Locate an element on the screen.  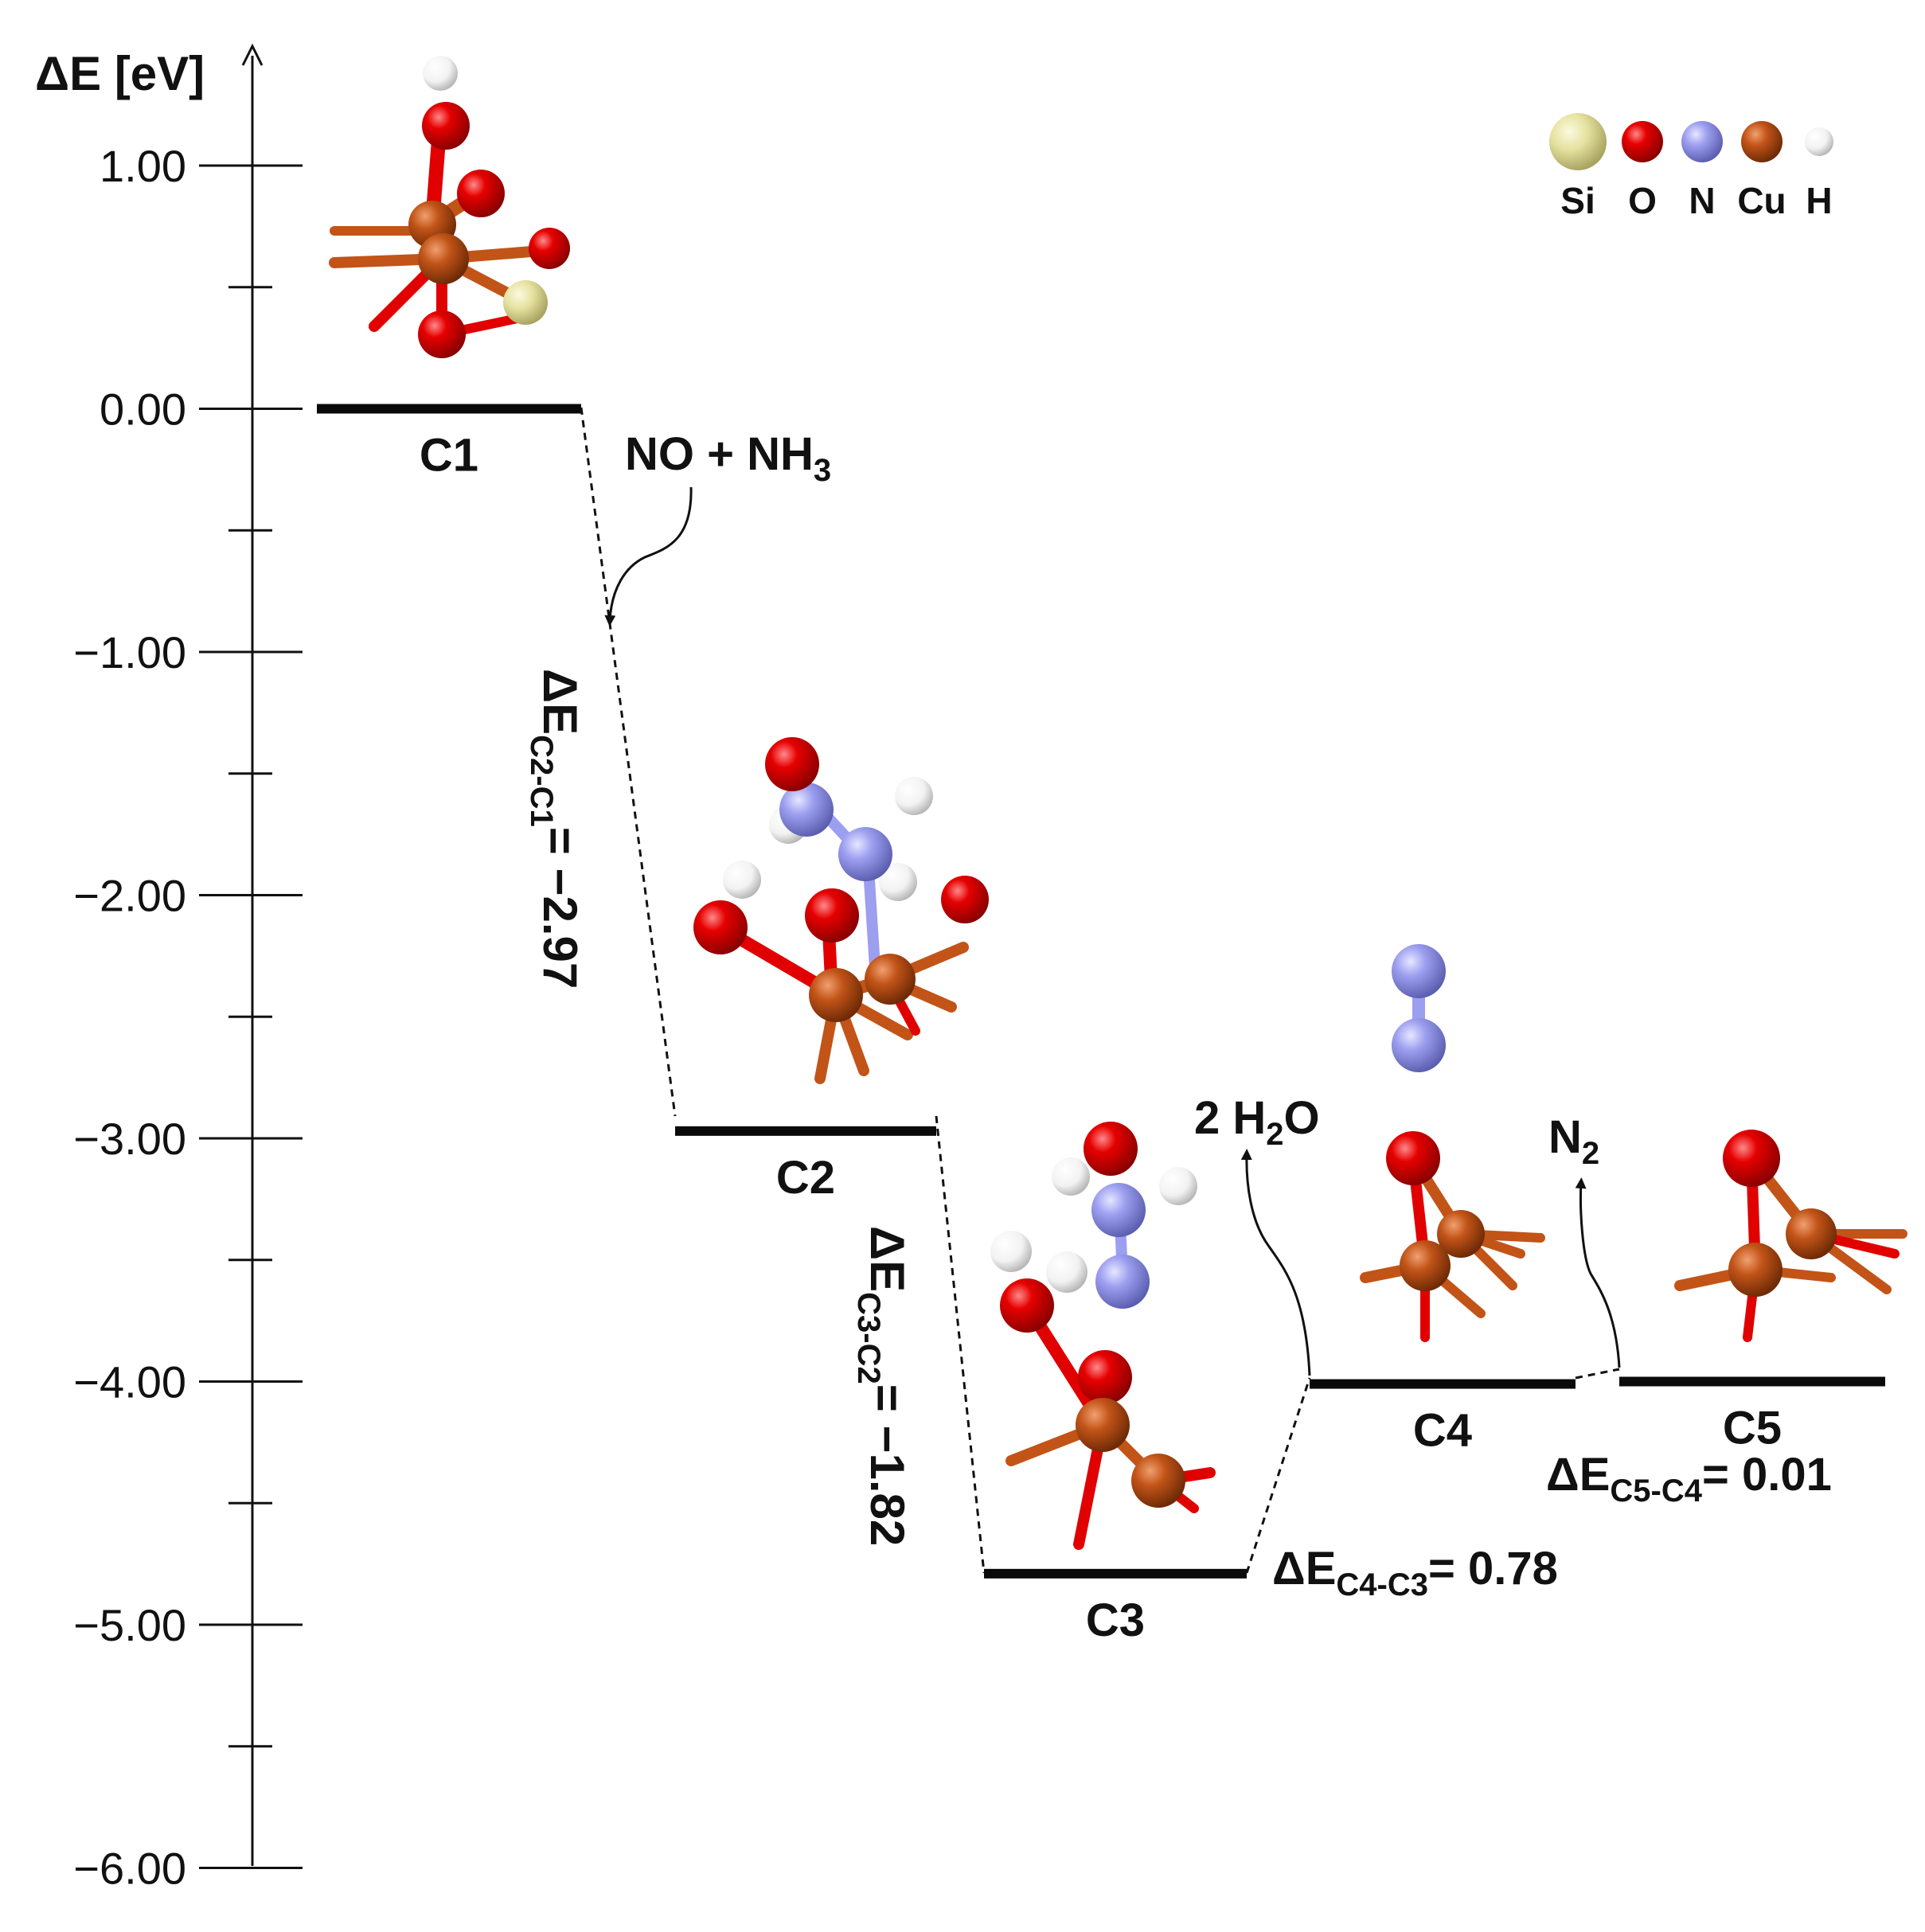
axis-label: ΔE [eV] is located at coordinates (120, 73).